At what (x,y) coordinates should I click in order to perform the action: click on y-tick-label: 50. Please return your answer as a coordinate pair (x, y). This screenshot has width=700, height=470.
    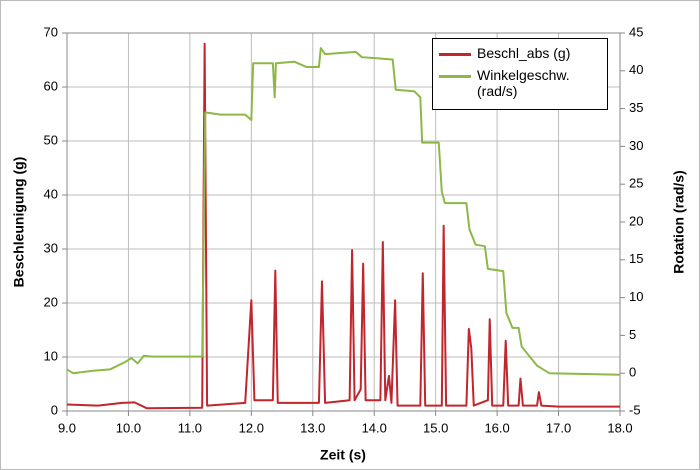
    Looking at the image, I should click on (51, 139).